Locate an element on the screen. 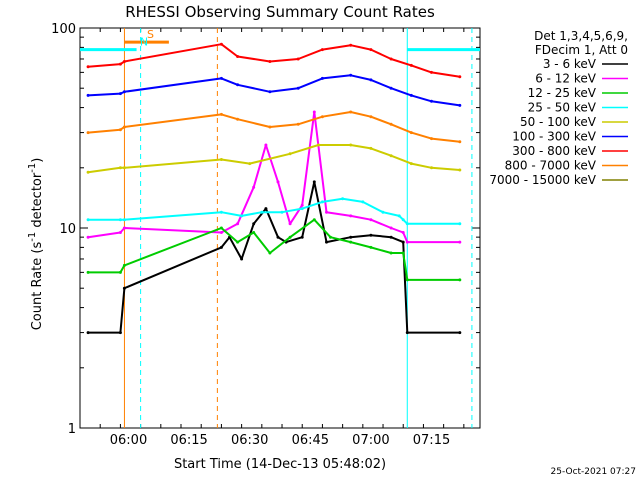 The image size is (640, 480). x-tick-label: 06:00 is located at coordinates (128, 440).